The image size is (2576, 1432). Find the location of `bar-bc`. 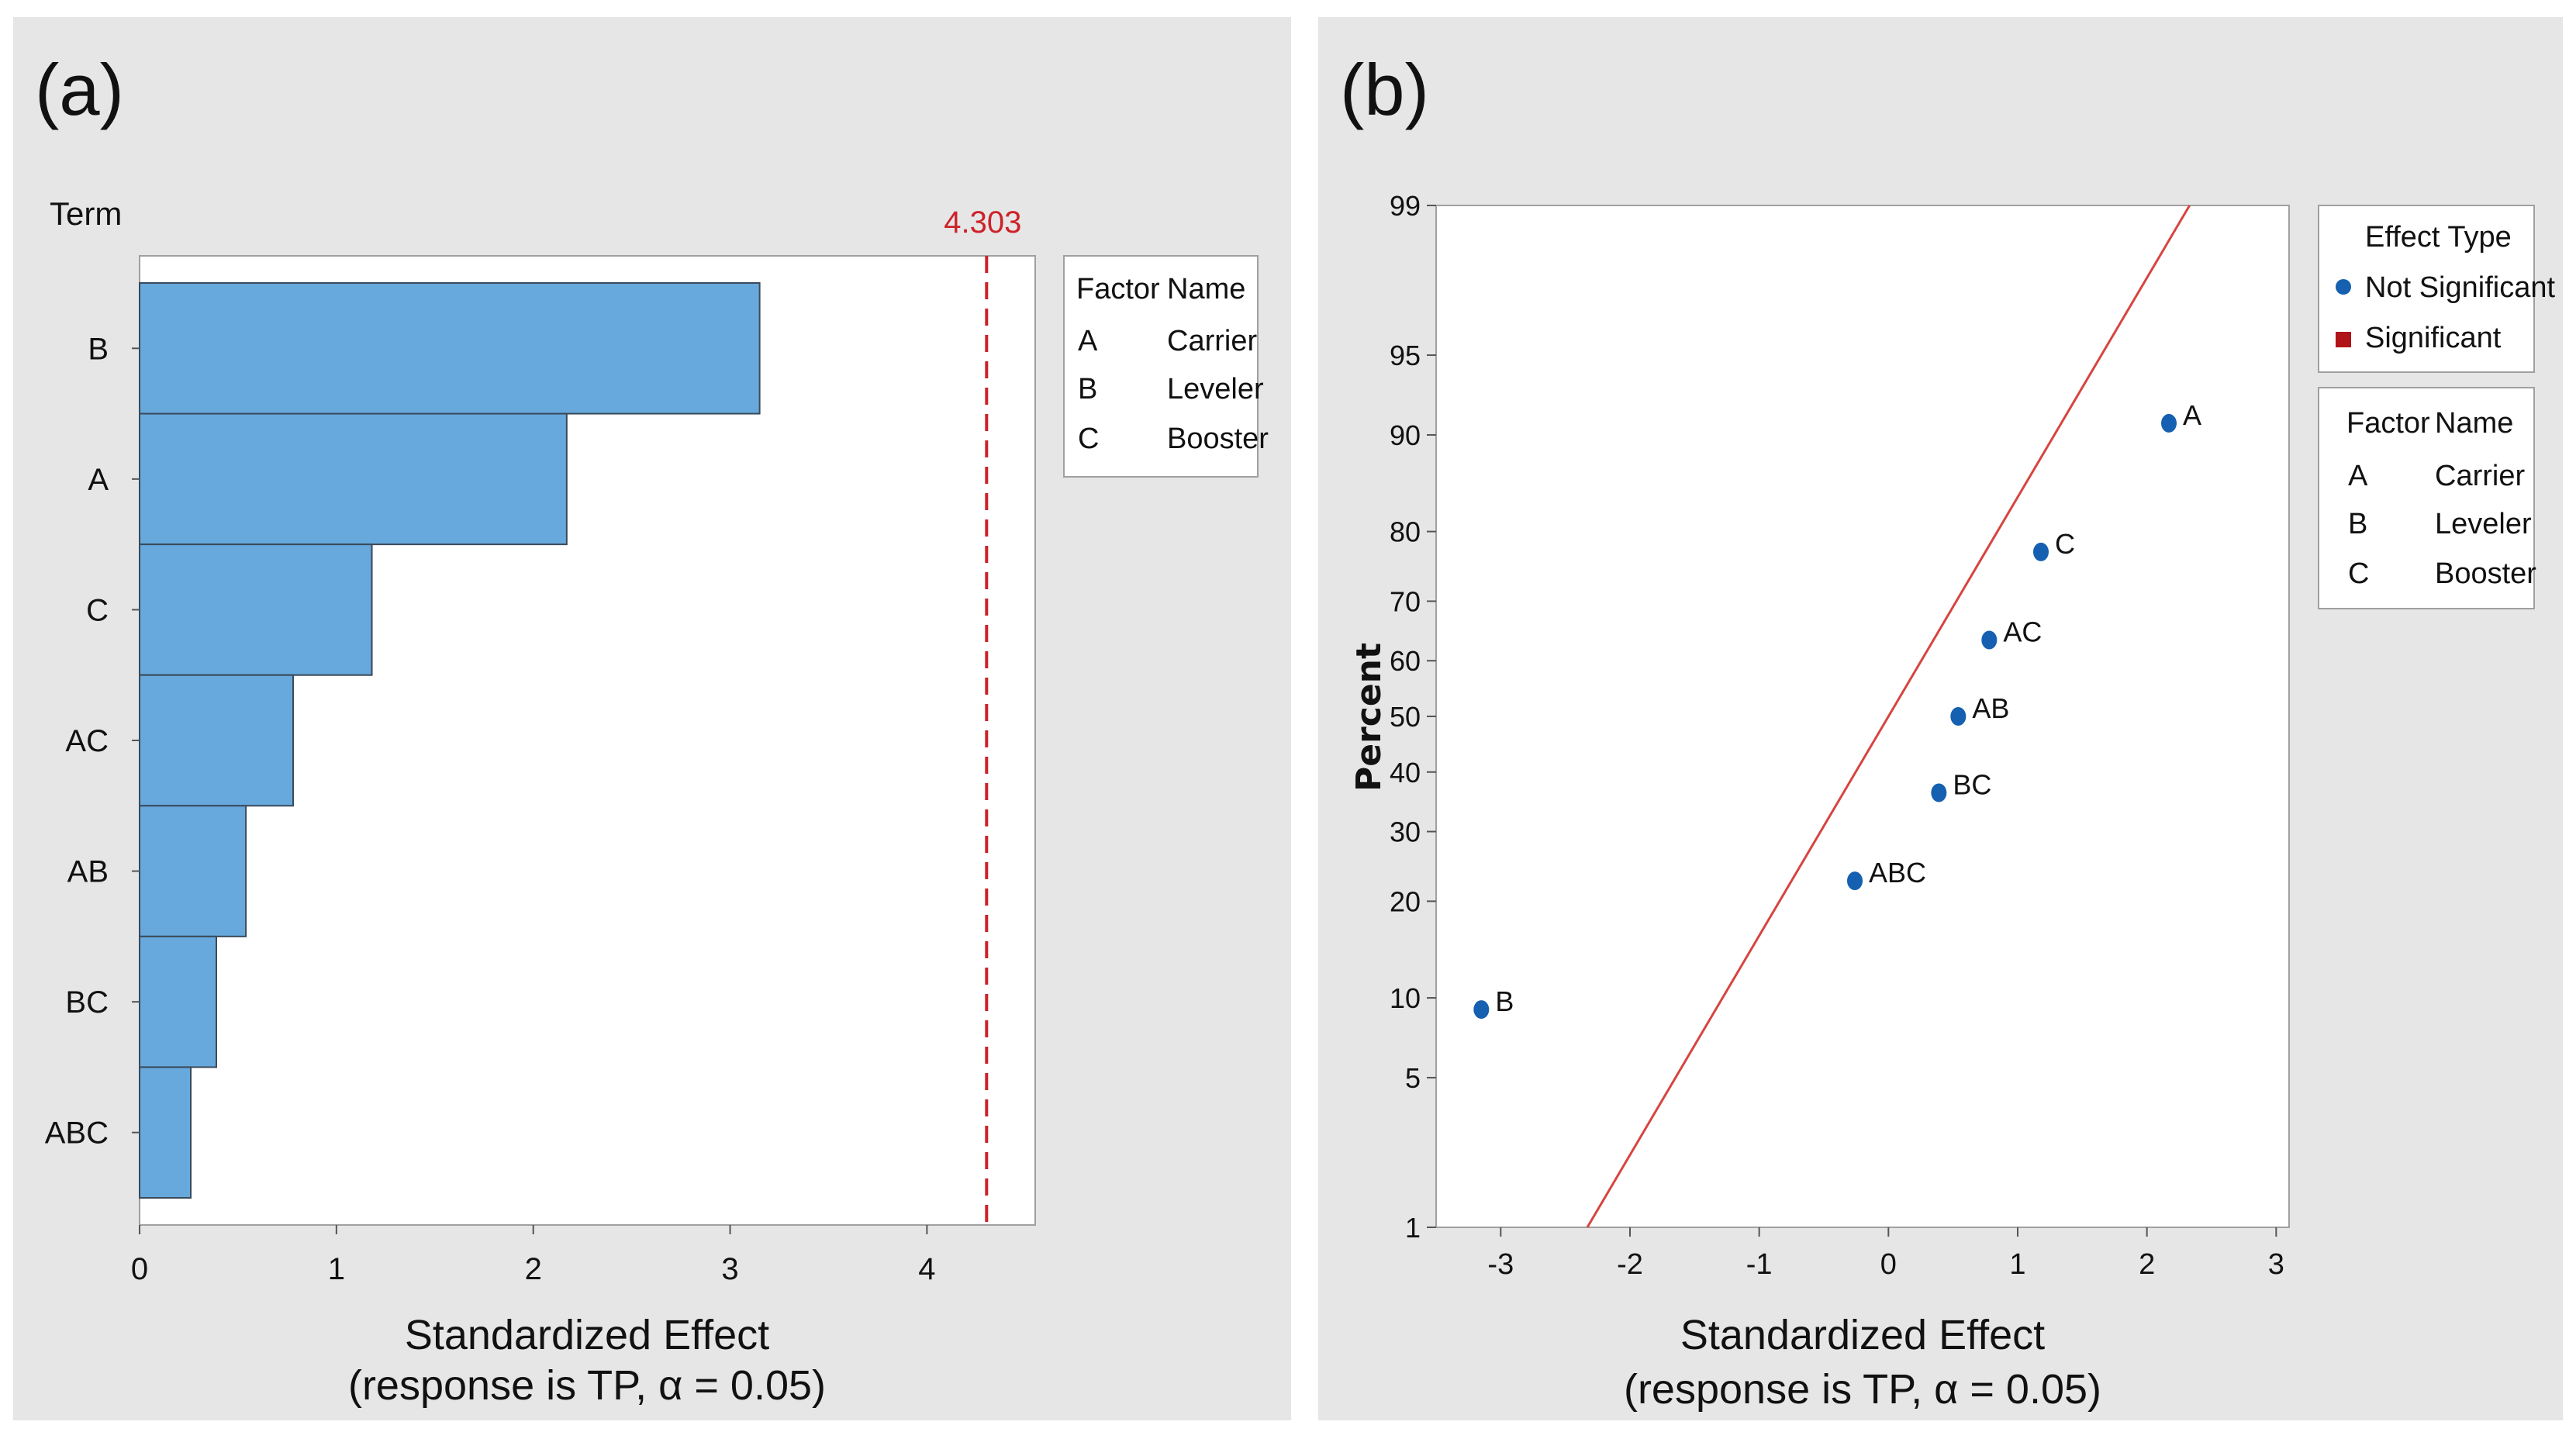

bar-bc is located at coordinates (178, 1001).